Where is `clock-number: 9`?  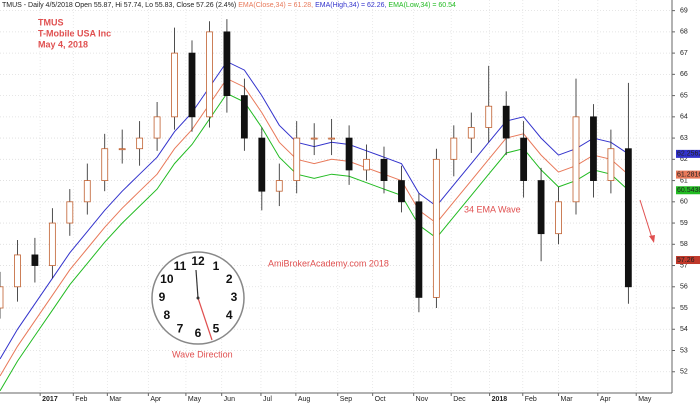
clock-number: 9 is located at coordinates (162, 297).